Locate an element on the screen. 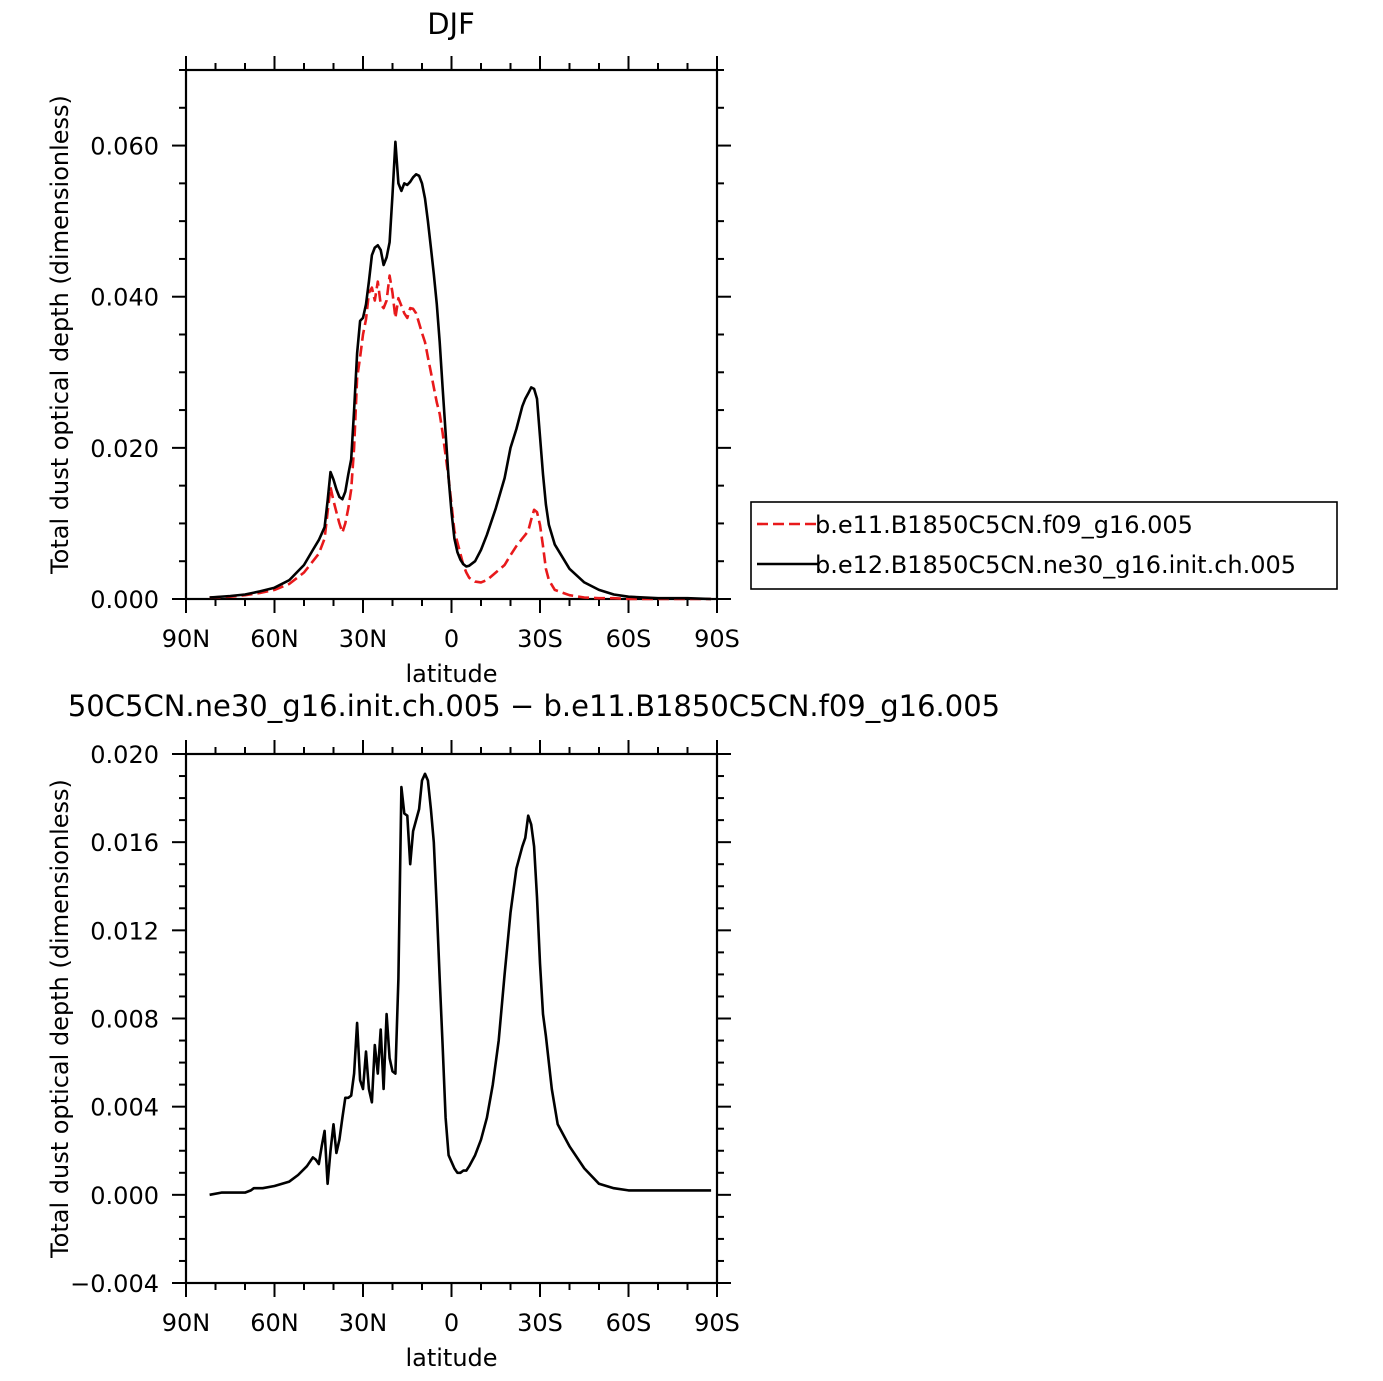 This screenshot has height=1381, width=1383. y-tick-label: 0.008 is located at coordinates (124, 1020).